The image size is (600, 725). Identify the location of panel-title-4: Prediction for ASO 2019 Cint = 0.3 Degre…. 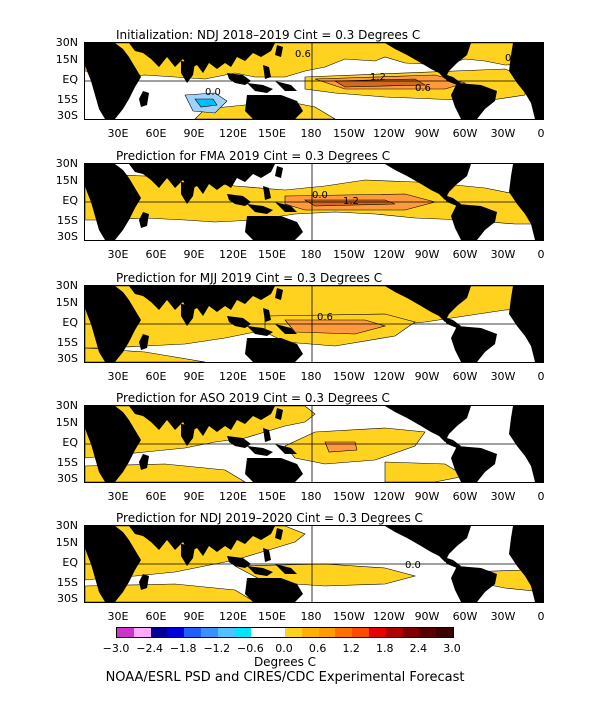
(253, 398).